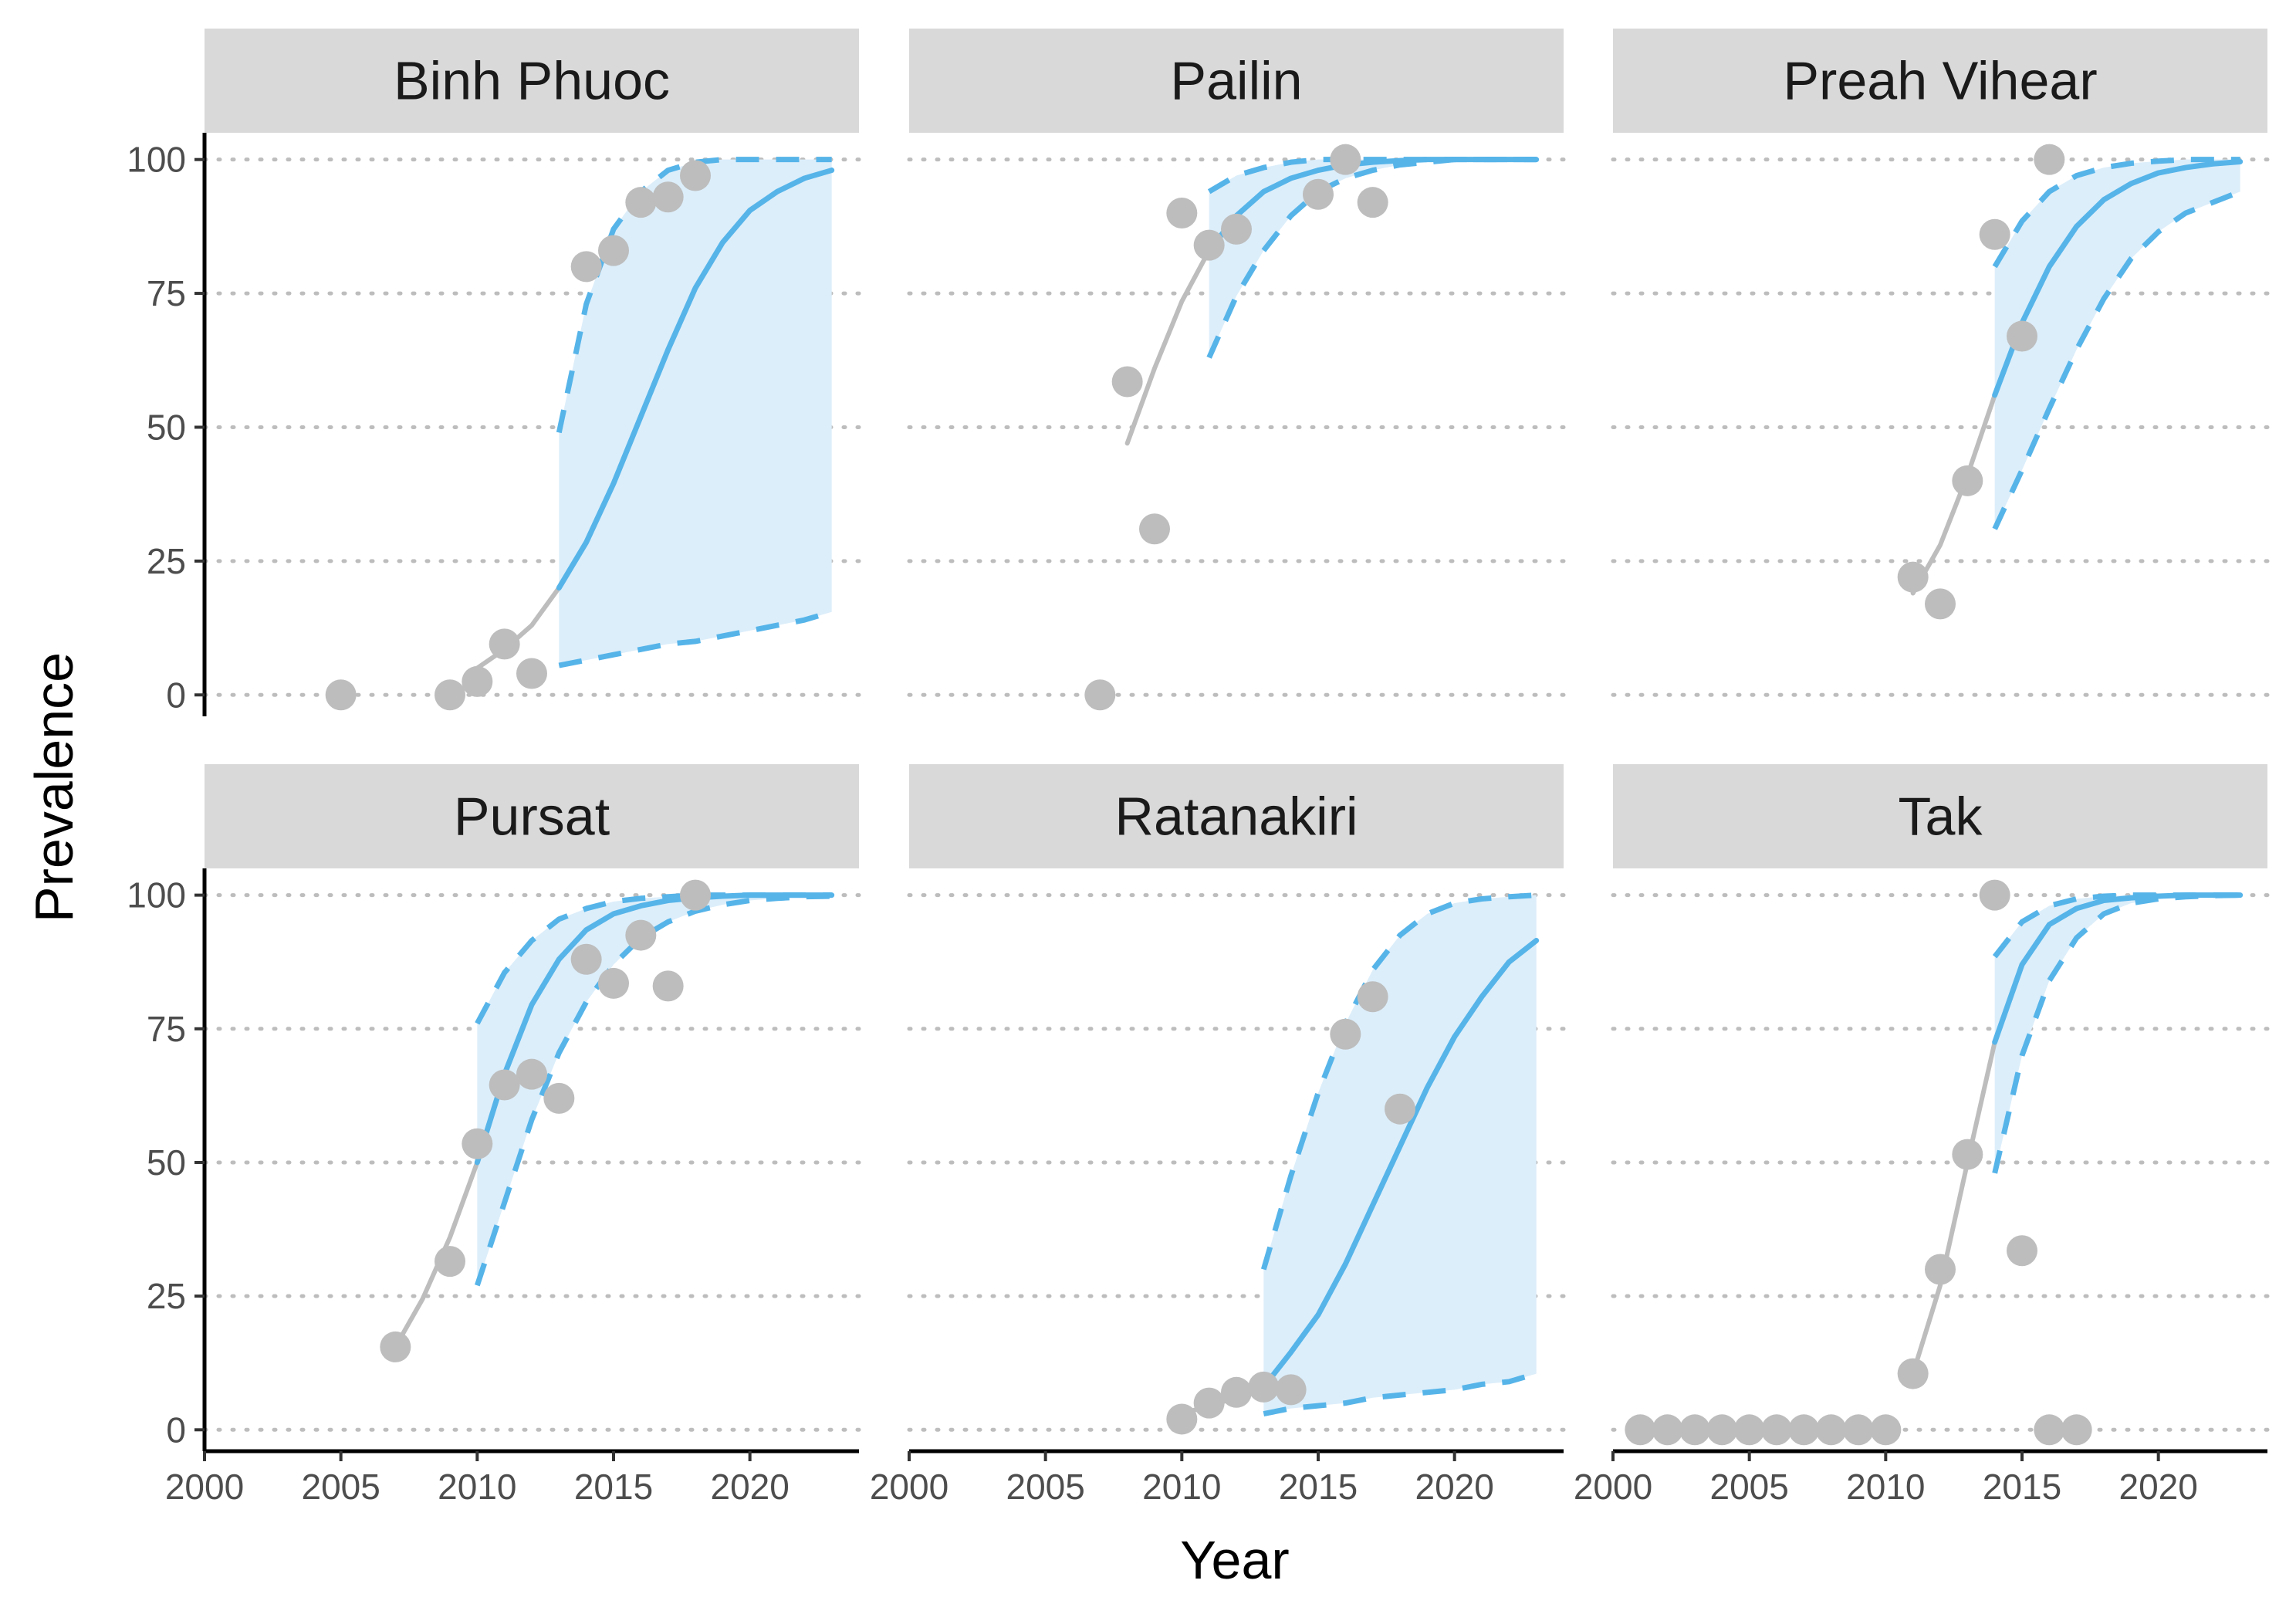 The image size is (2296, 1621). Describe the element at coordinates (909, 1487) in the screenshot. I see `x-tick-label-ratanakiri-2000: 2000` at that location.